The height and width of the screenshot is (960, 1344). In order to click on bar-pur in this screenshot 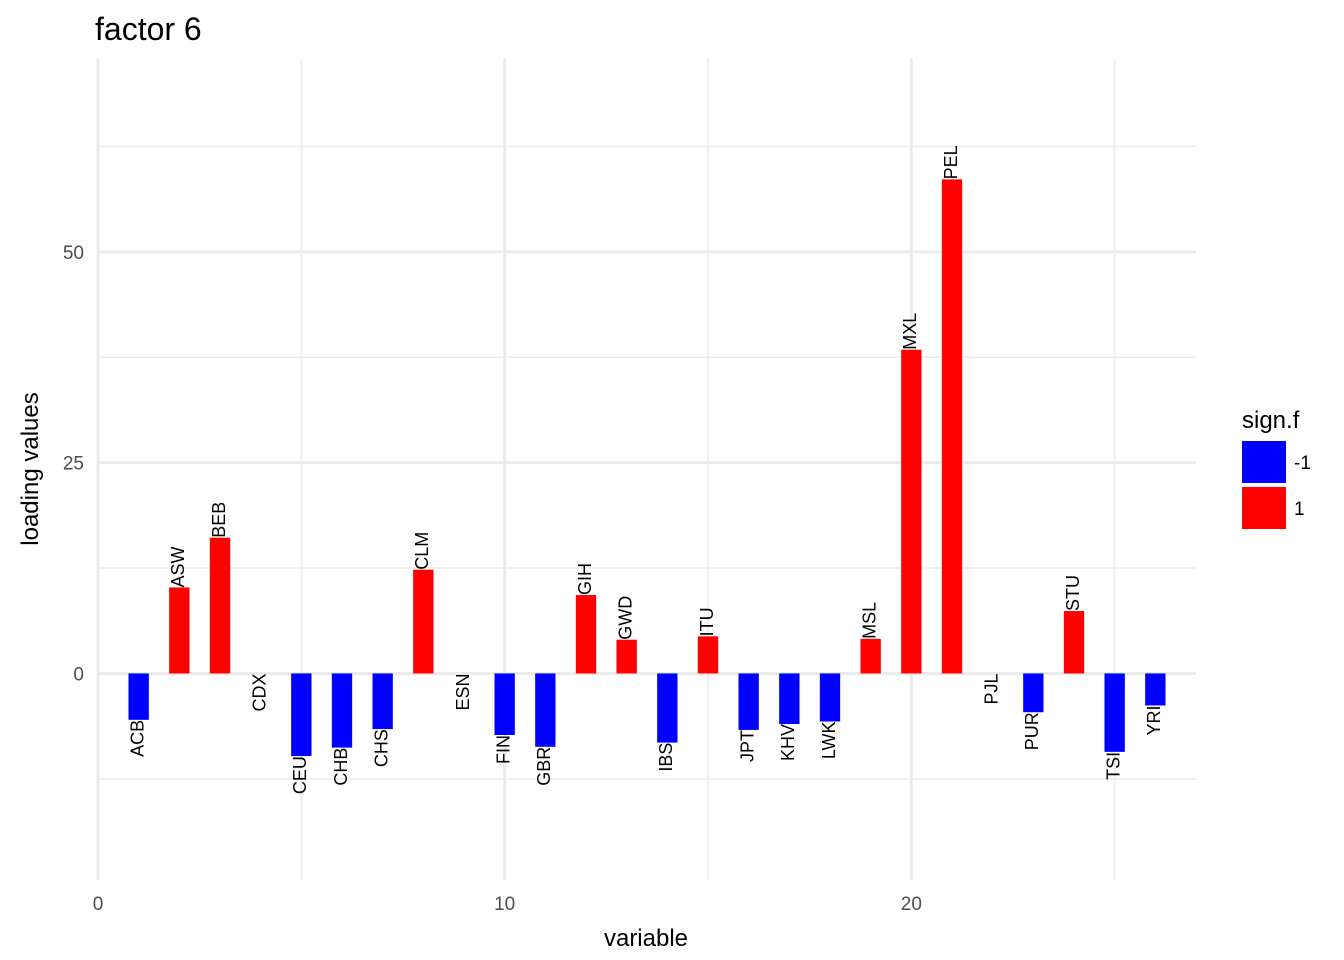, I will do `click(1033, 693)`.